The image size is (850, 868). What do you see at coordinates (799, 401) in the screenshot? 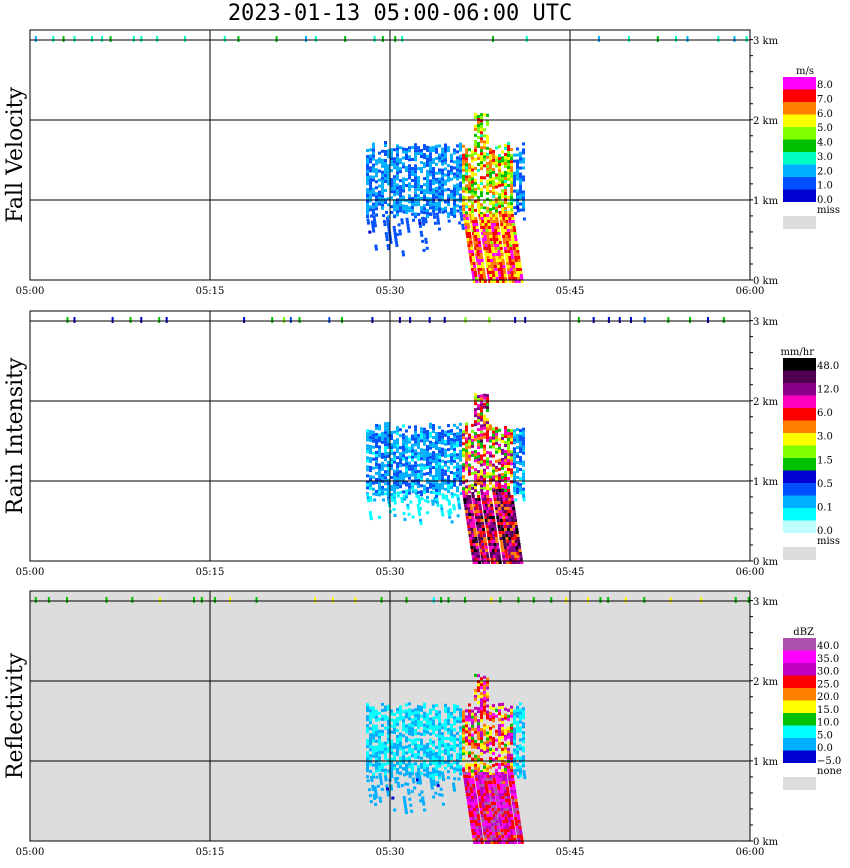
I see `legend-swatch` at bounding box center [799, 401].